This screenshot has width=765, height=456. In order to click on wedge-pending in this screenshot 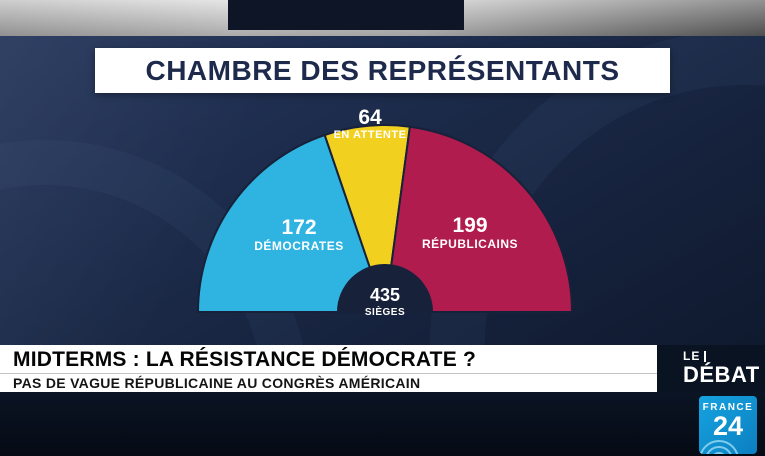, I will do `click(367, 218)`.